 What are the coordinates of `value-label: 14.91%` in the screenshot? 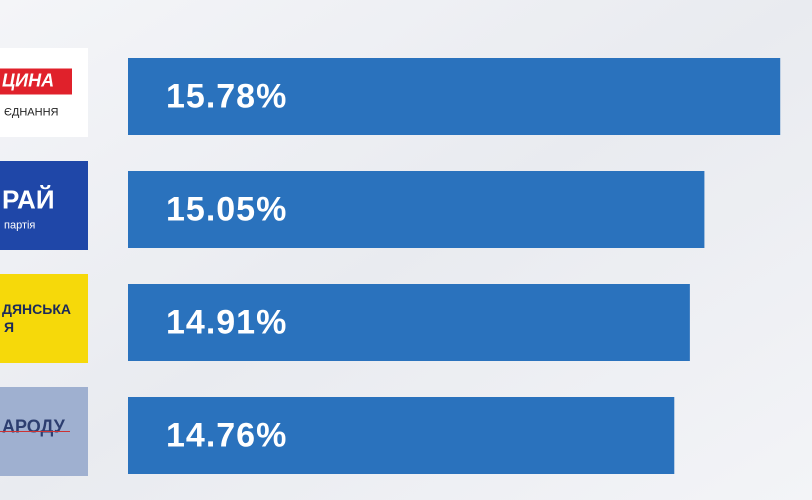 It's located at (226, 322).